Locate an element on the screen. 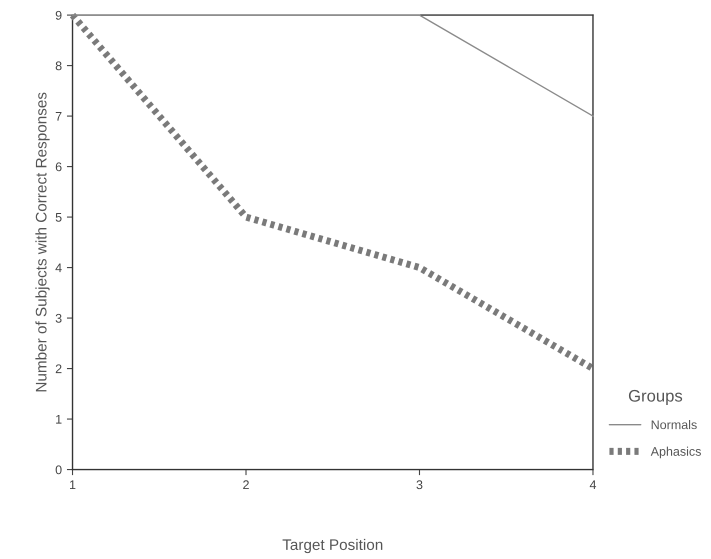  legend-label: Normals is located at coordinates (674, 425).